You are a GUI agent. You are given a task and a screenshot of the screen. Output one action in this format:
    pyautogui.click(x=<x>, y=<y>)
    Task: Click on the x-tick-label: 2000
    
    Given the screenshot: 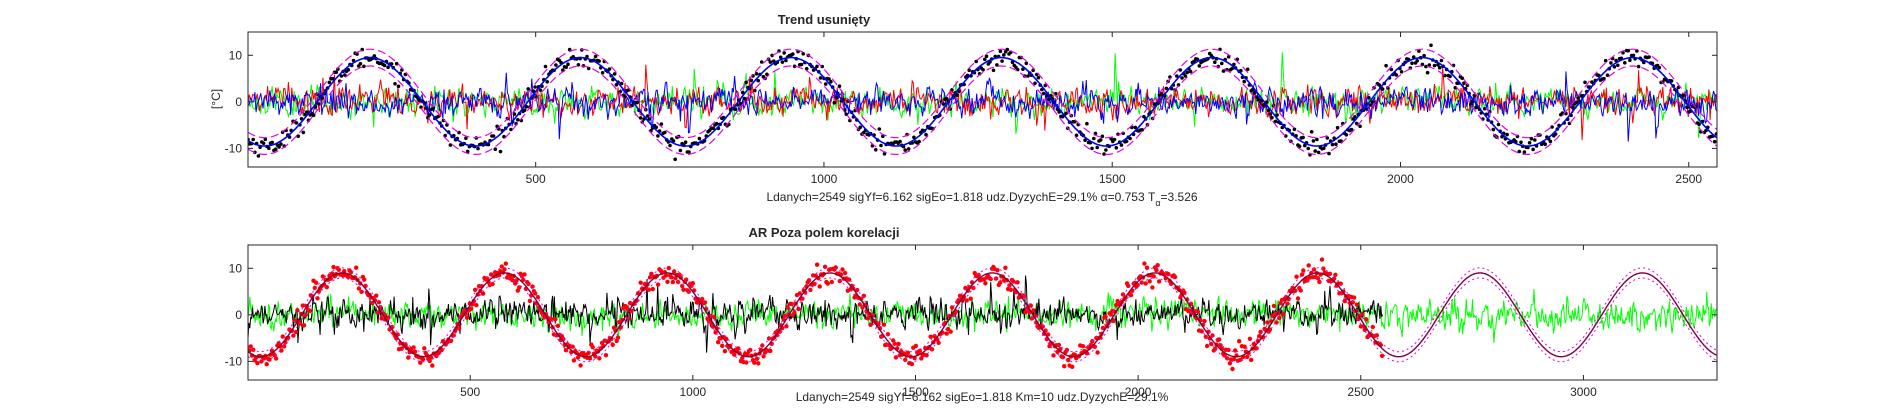 What is the action you would take?
    pyautogui.click(x=1400, y=179)
    